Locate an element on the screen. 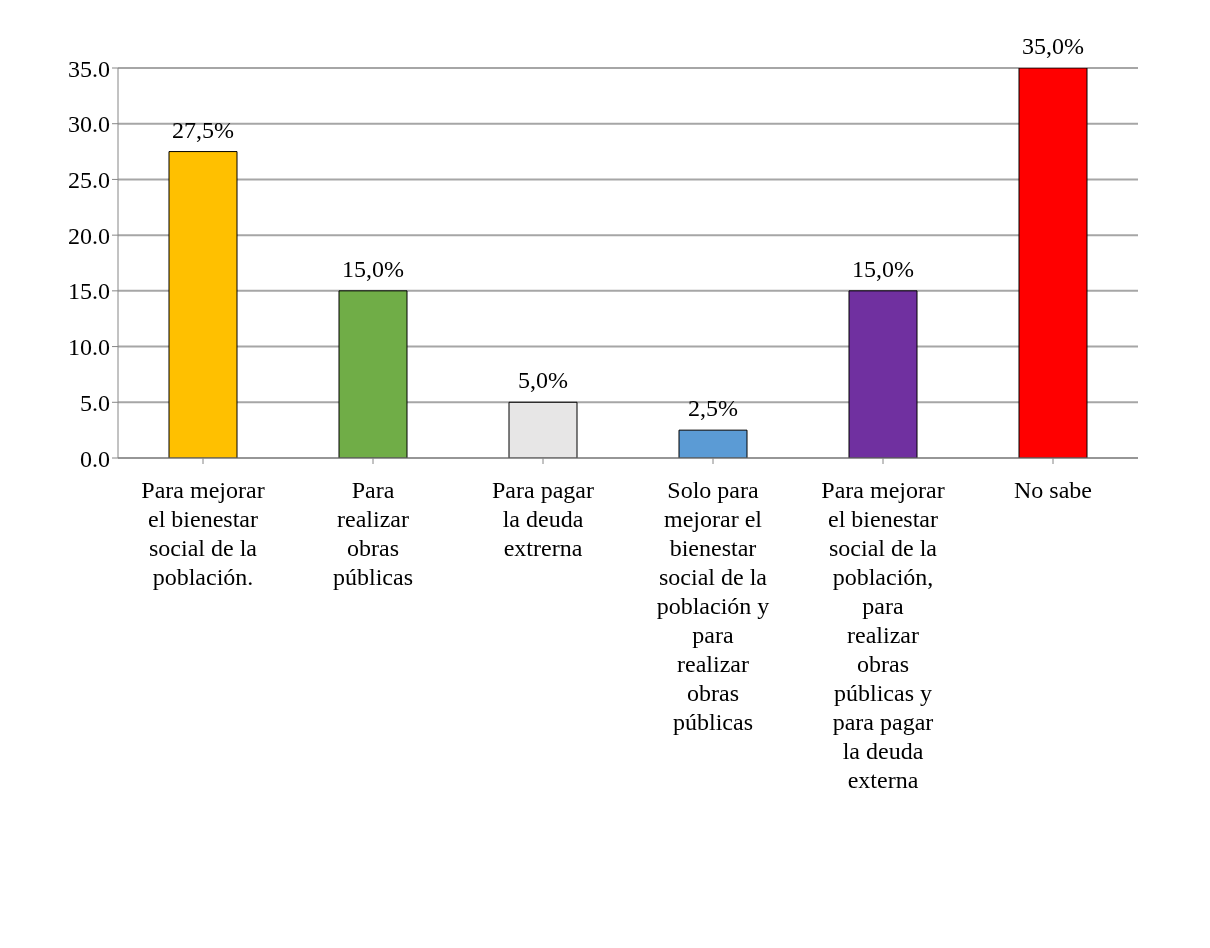 The width and height of the screenshot is (1210, 948). data-label: 2,5% is located at coordinates (713, 408).